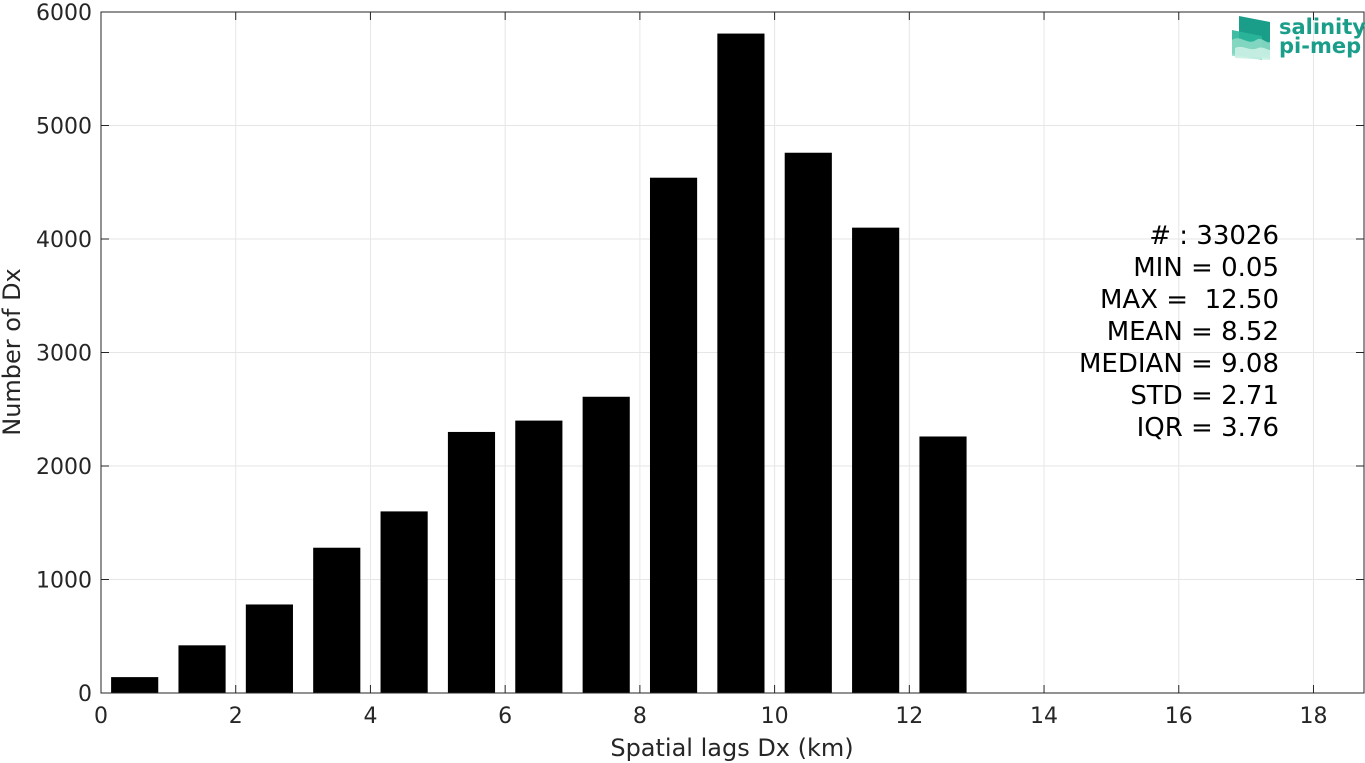  I want to click on x-tick-label: 4, so click(370, 716).